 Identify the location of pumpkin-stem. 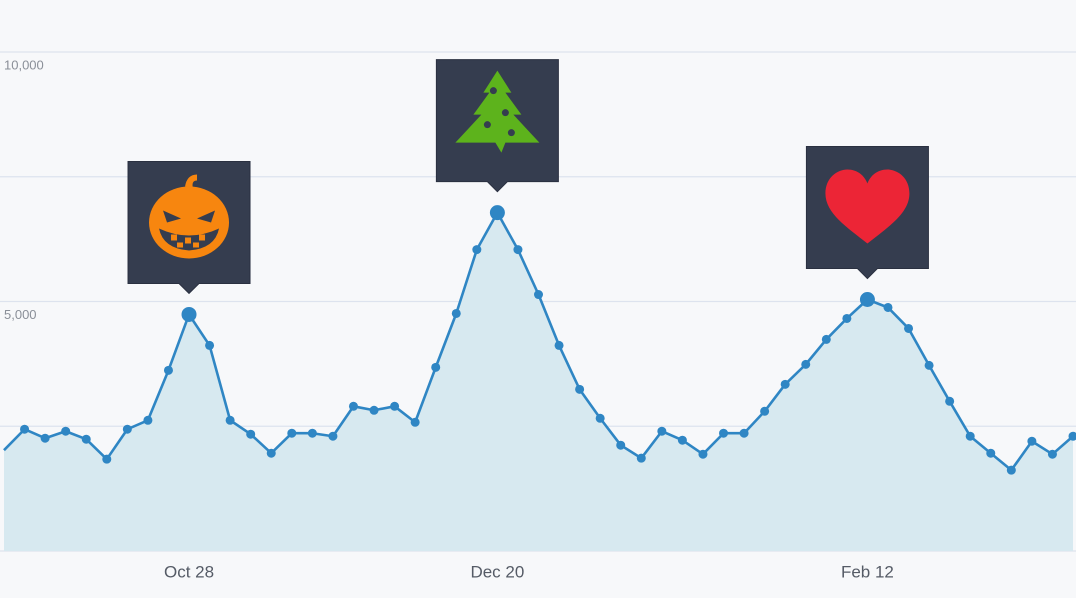
(191, 181).